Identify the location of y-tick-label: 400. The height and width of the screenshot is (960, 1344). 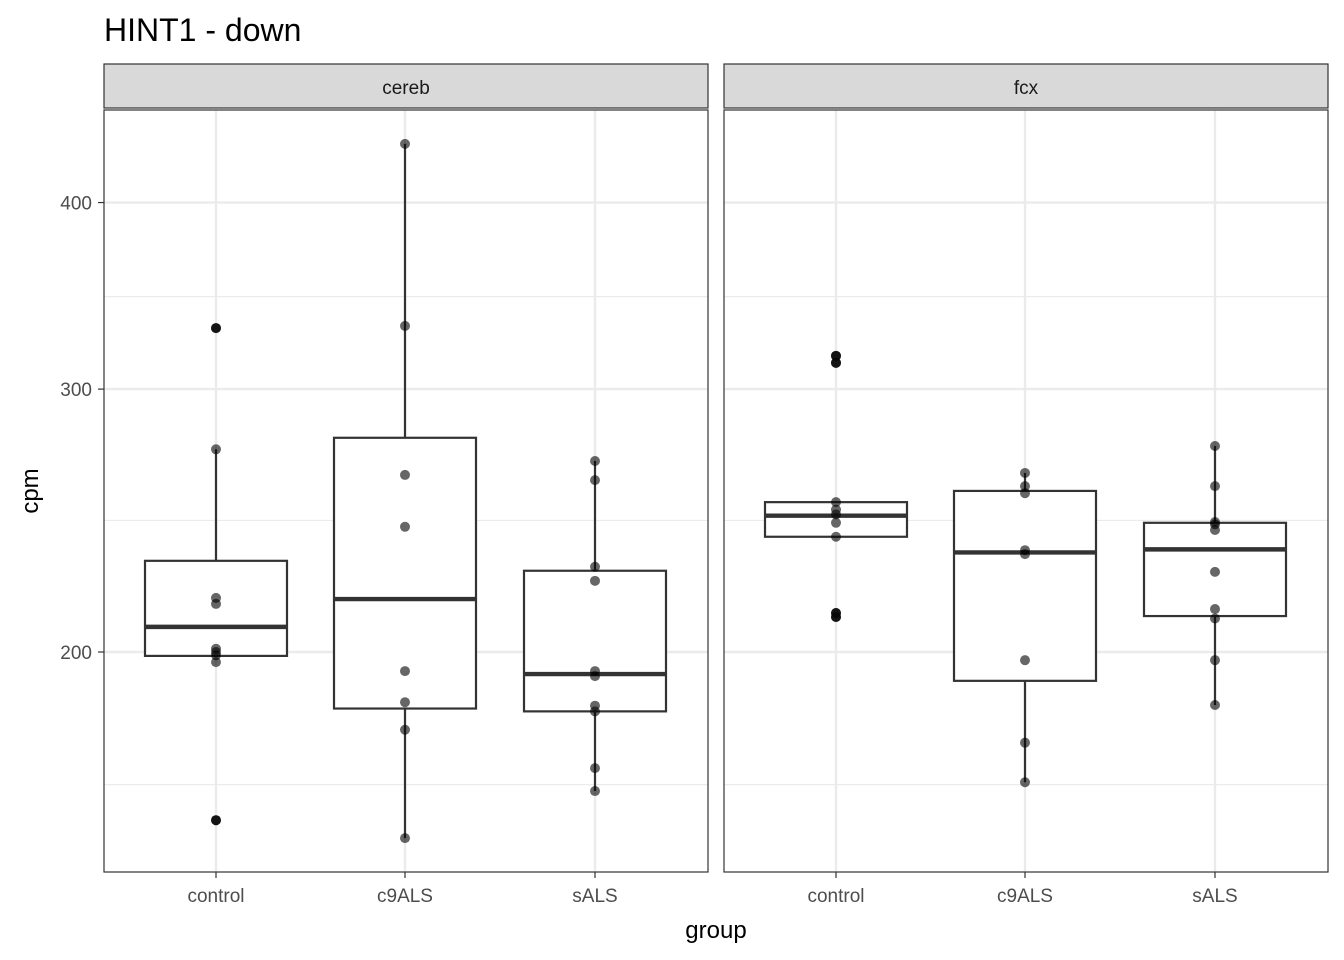
(76, 204).